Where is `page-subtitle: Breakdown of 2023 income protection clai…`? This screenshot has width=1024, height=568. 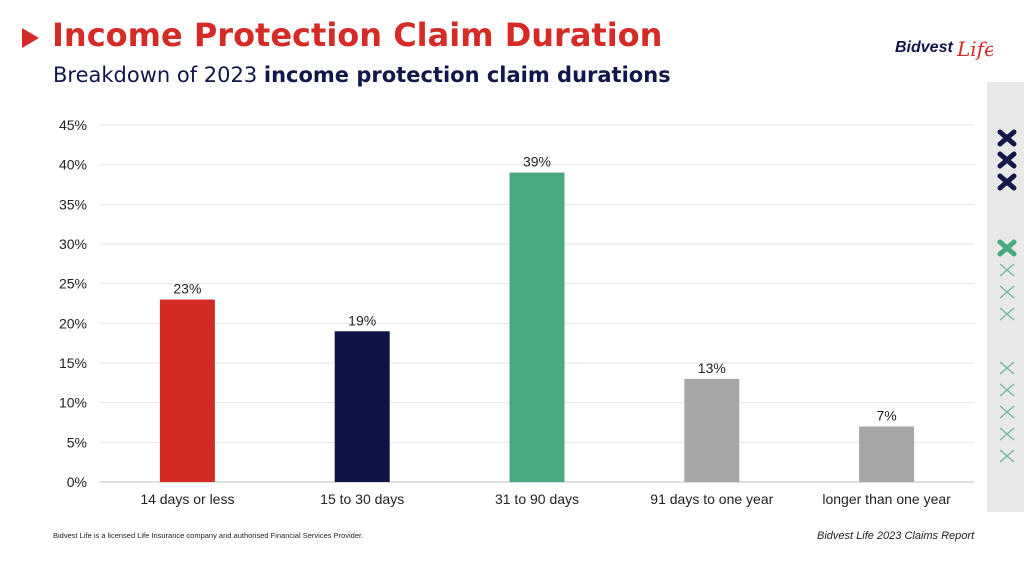
page-subtitle: Breakdown of 2023 income protection clai… is located at coordinates (362, 75).